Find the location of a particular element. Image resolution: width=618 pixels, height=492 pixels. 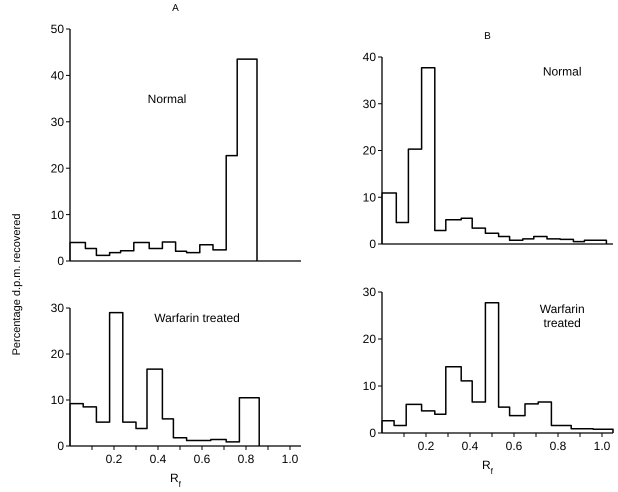

y-tick-label: 50 is located at coordinates (57, 29).